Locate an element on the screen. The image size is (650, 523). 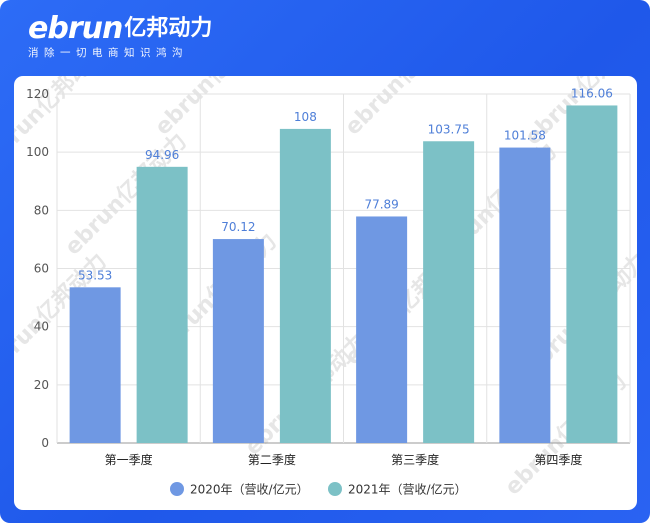
data-label: 77.89 is located at coordinates (381, 204).